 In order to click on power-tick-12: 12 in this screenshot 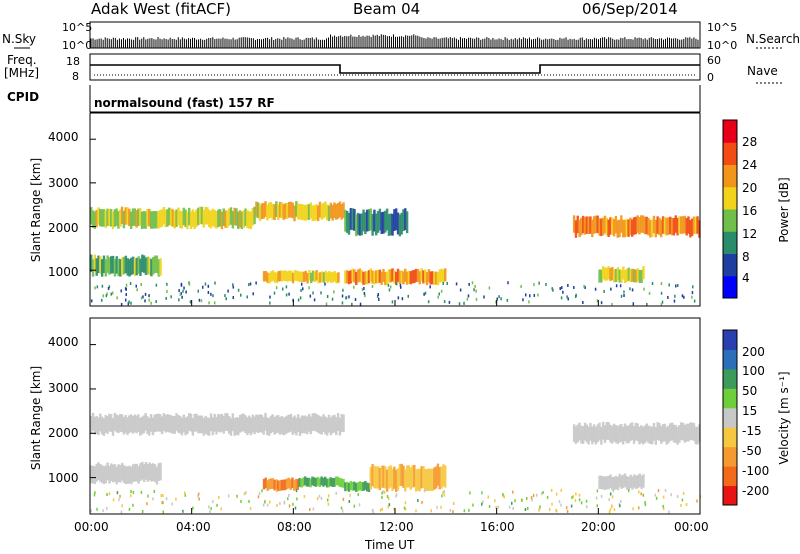, I will do `click(750, 234)`.